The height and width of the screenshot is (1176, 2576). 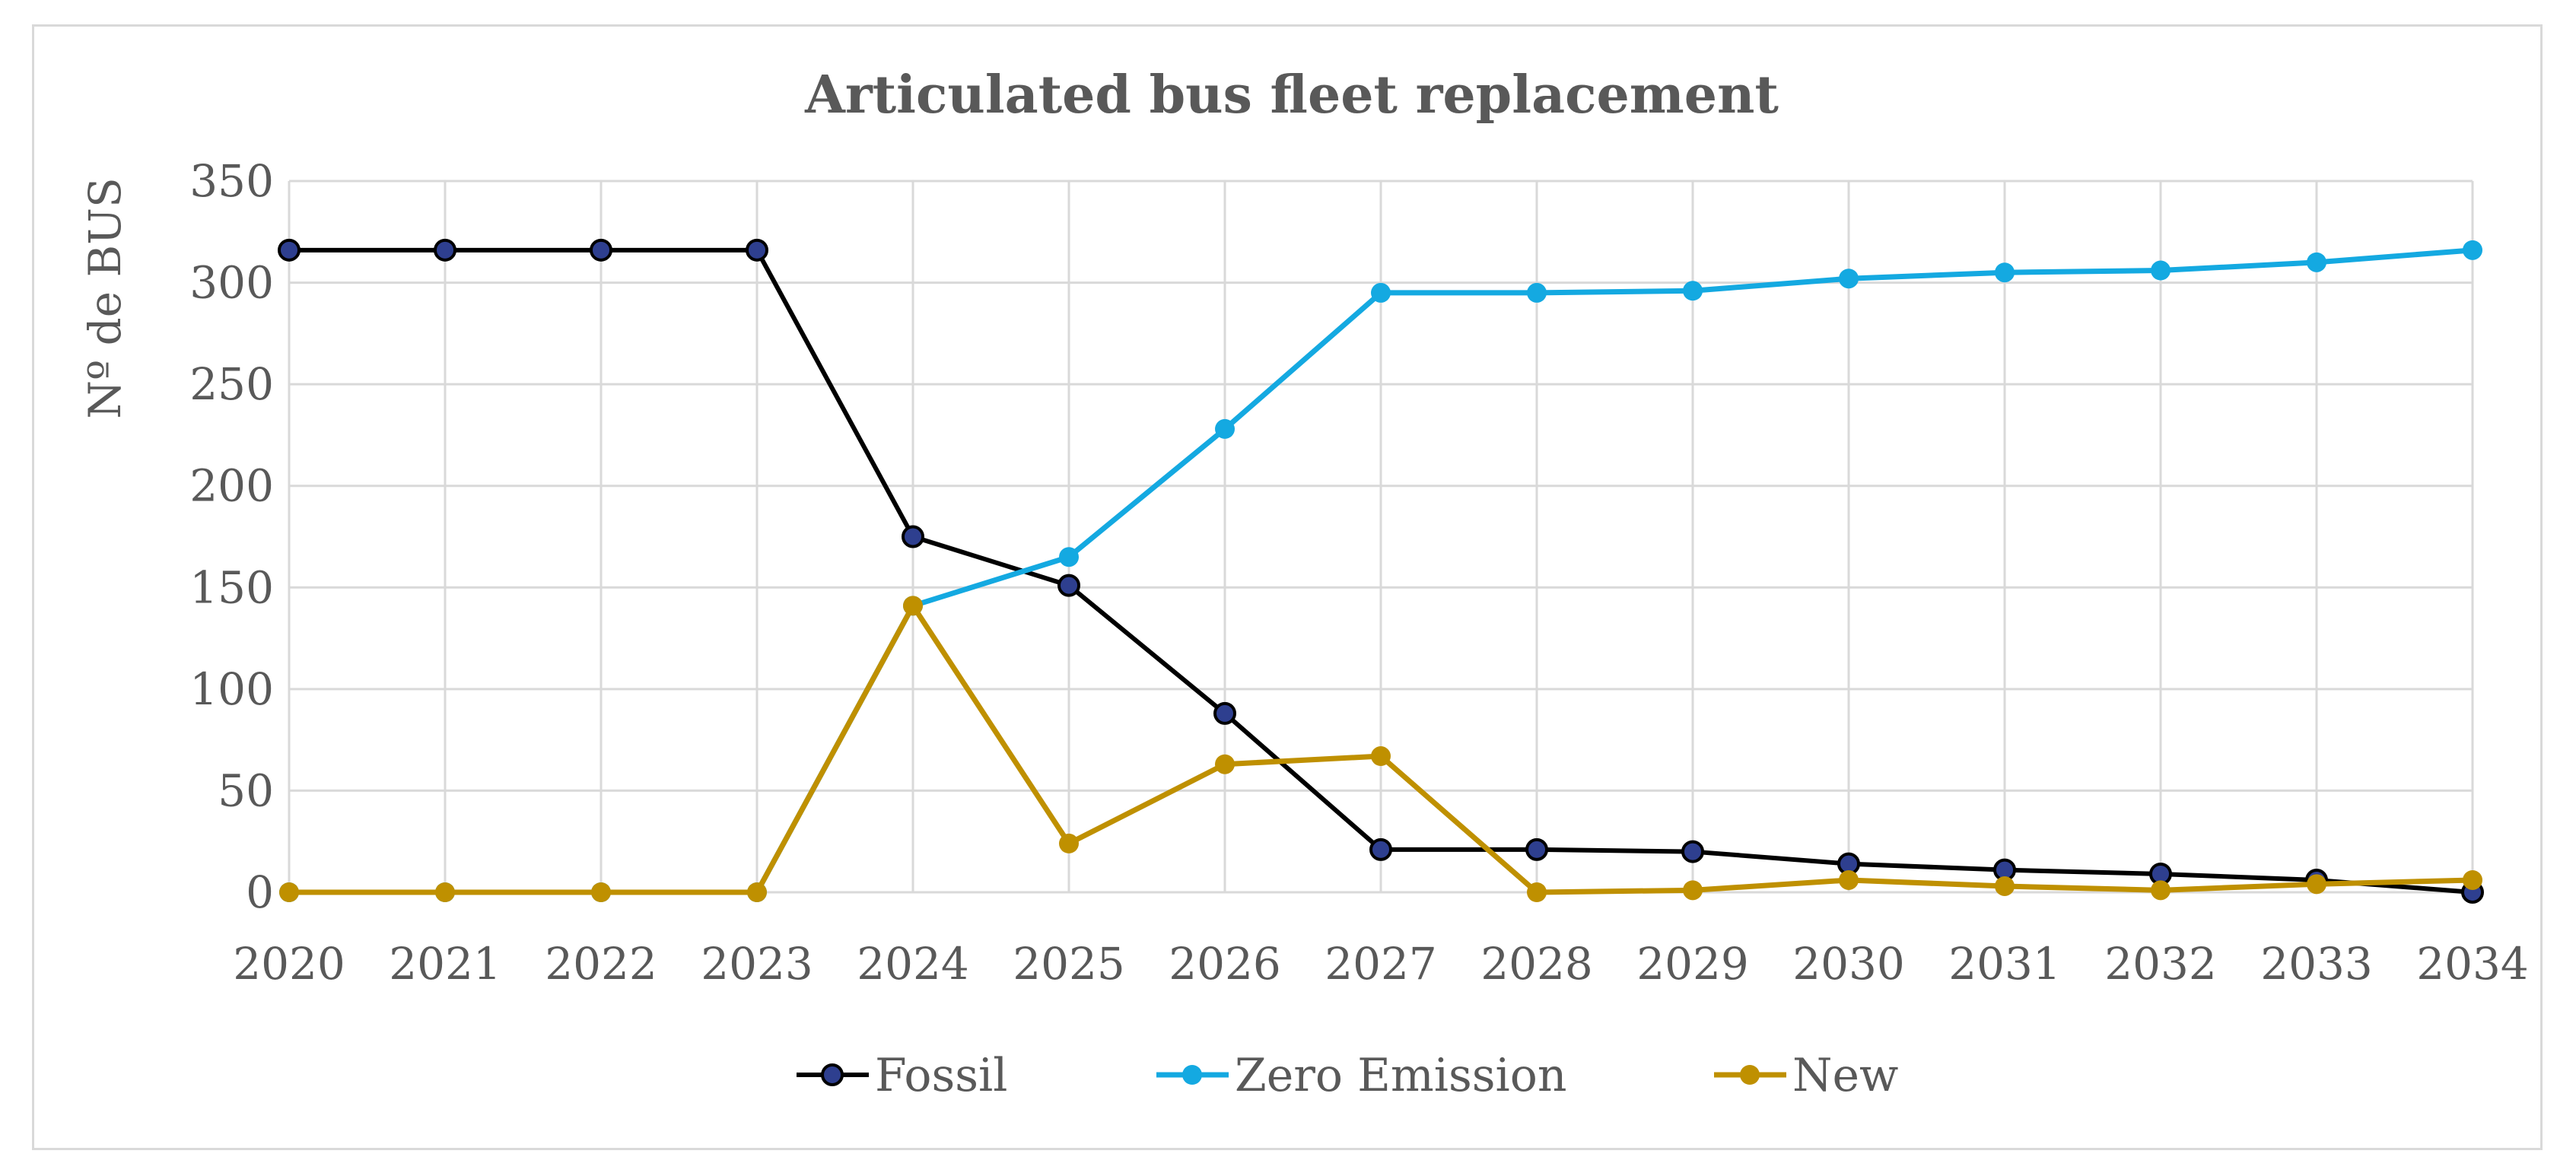 What do you see at coordinates (913, 964) in the screenshot?
I see `x-tick-label: 2024` at bounding box center [913, 964].